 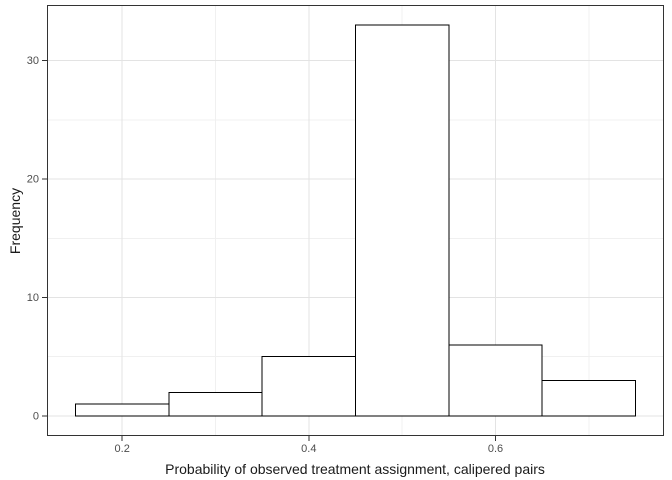 What do you see at coordinates (308, 449) in the screenshot?
I see `x-tick-label: 0.4` at bounding box center [308, 449].